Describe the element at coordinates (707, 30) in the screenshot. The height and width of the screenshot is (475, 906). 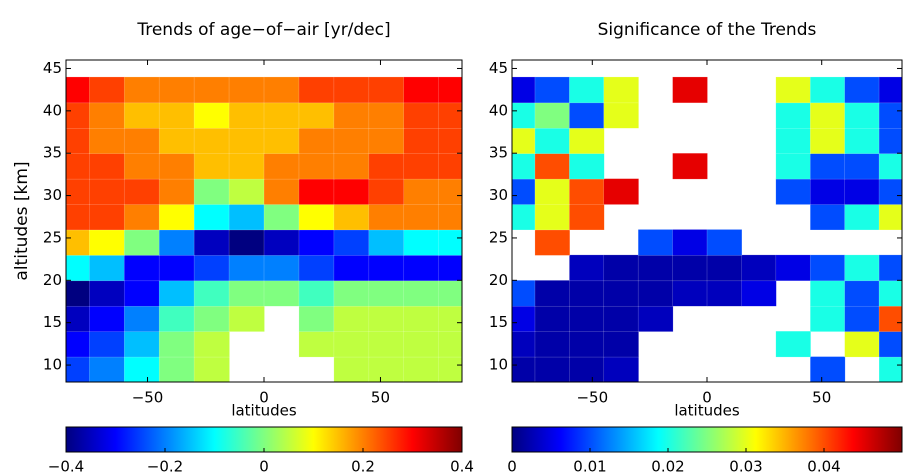
I see `chart-title: Significance of the Trends` at that location.